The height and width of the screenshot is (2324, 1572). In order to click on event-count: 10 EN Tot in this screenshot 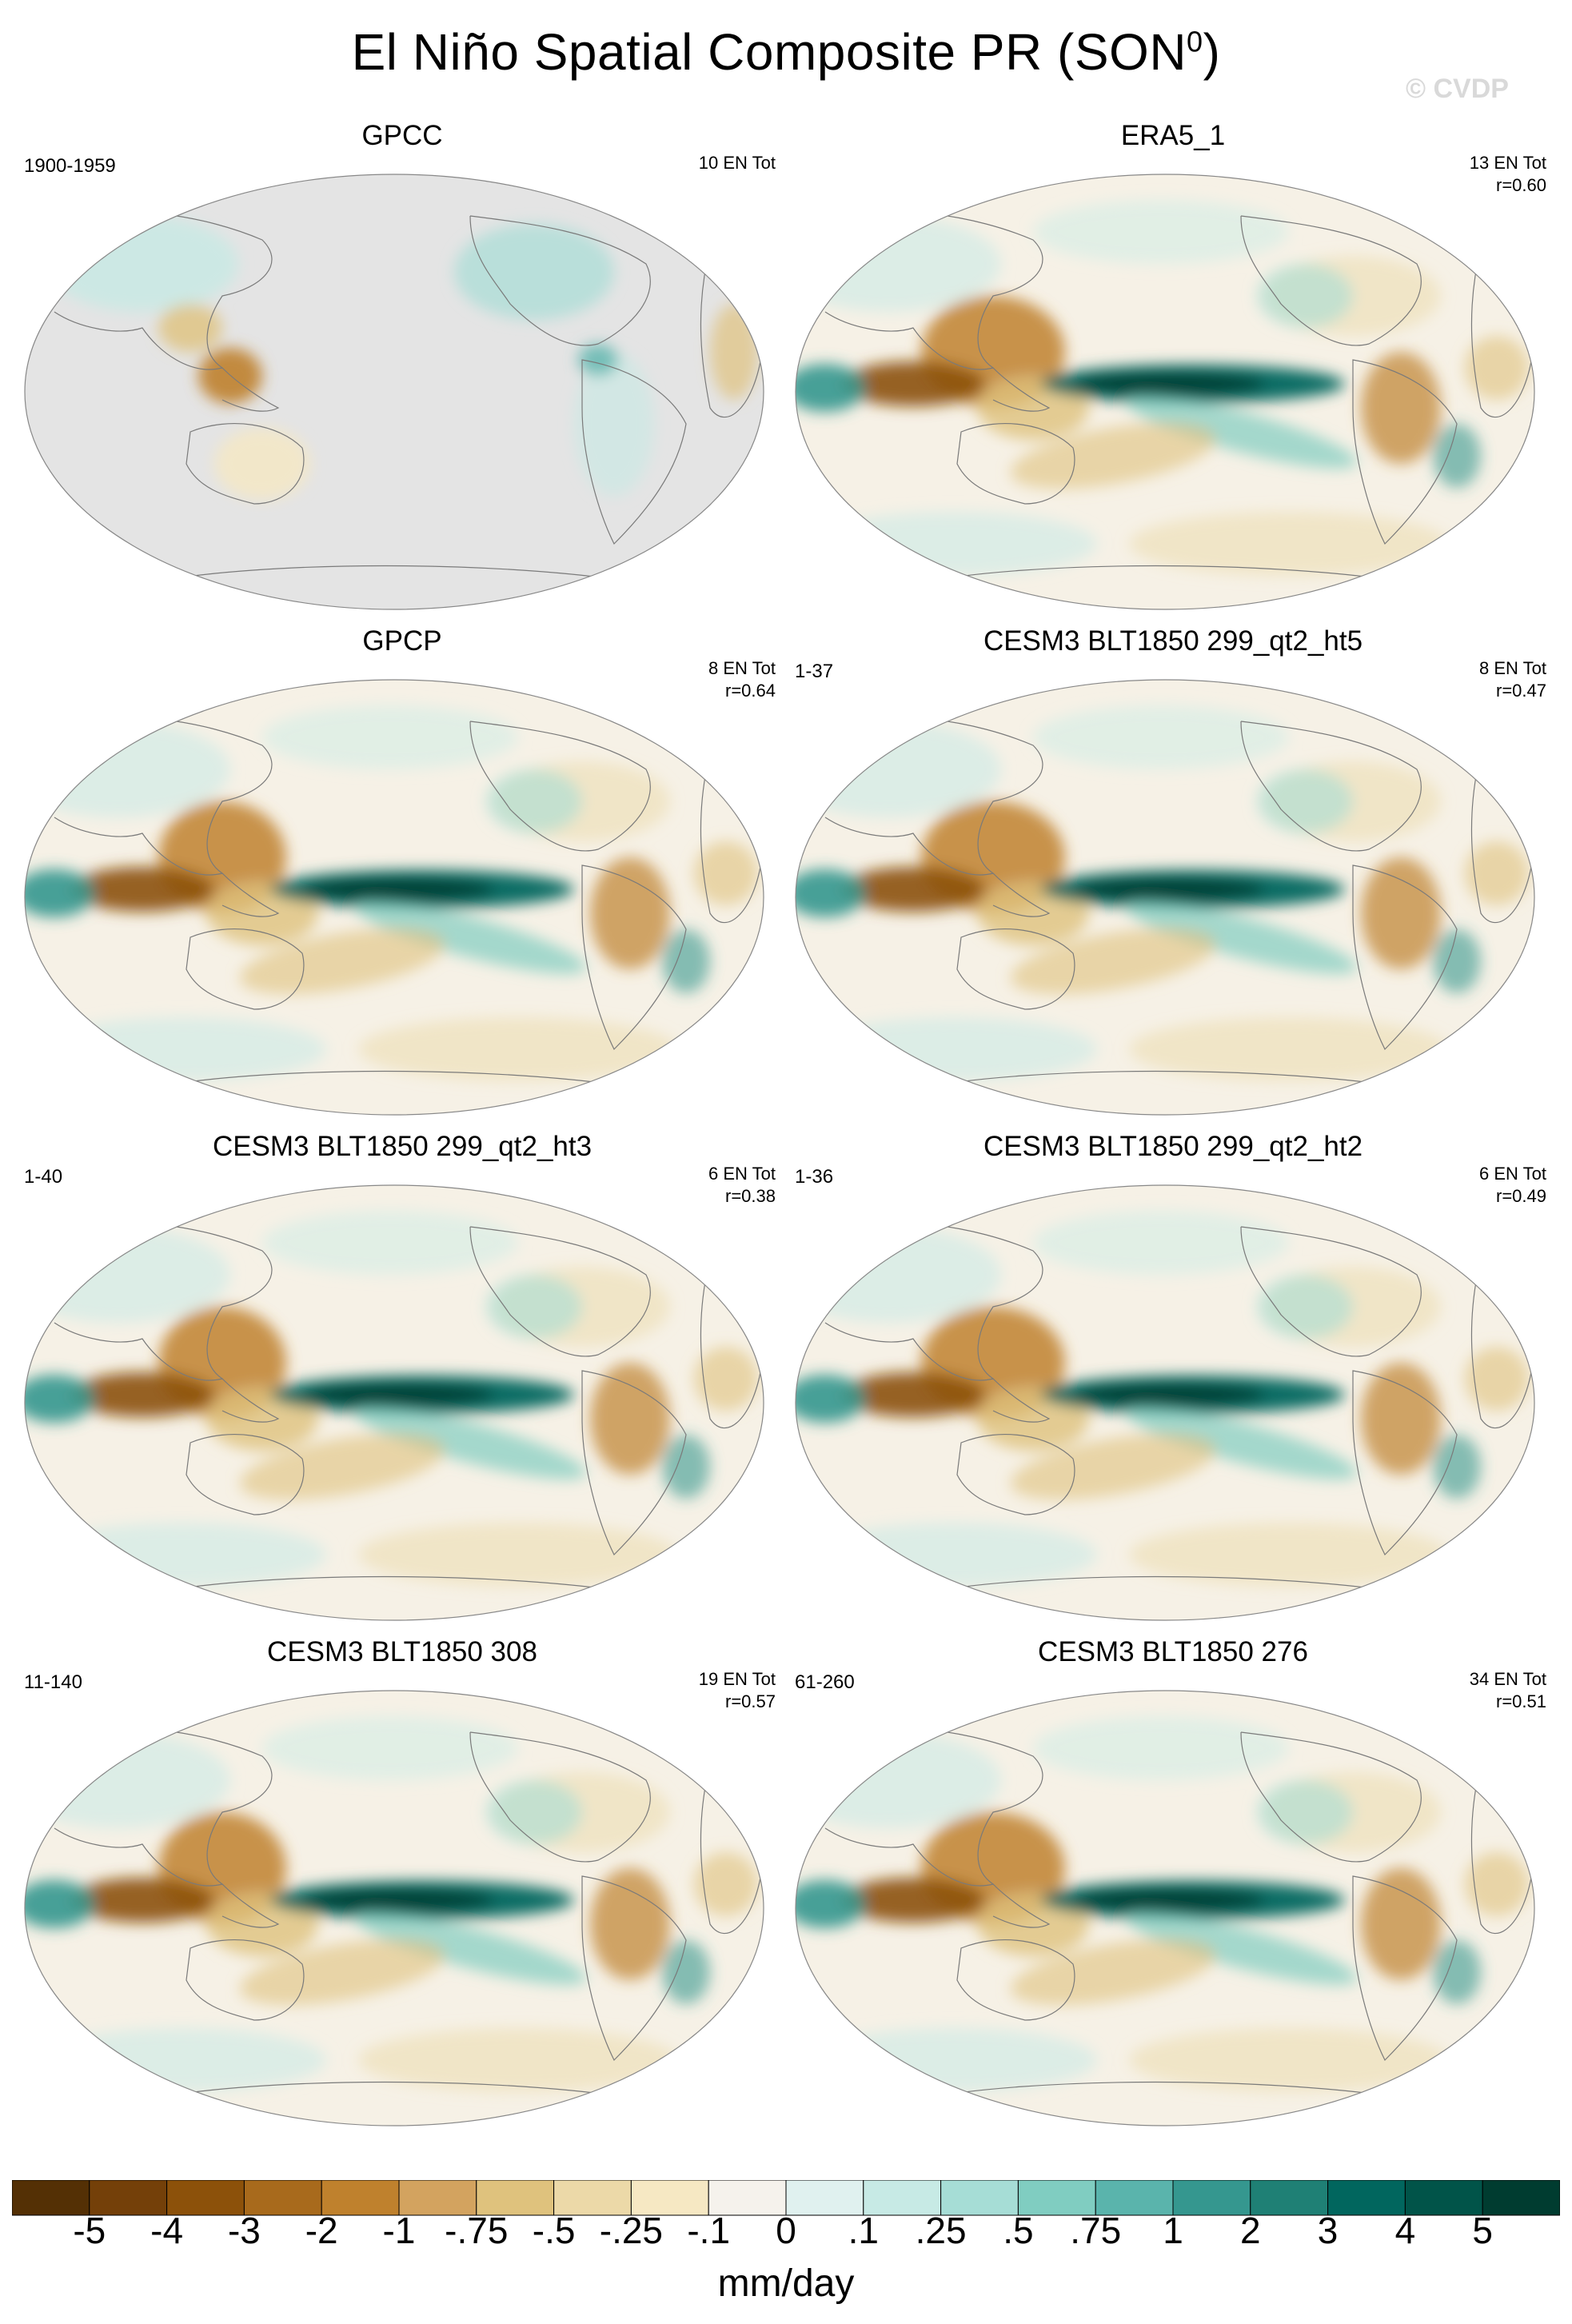, I will do `click(737, 163)`.